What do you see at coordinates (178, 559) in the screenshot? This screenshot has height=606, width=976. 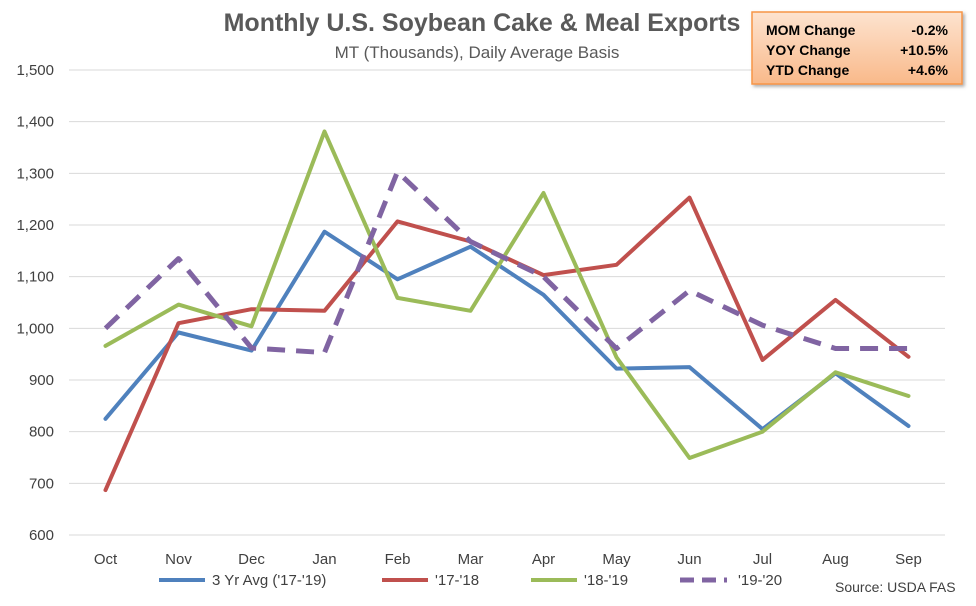 I see `x-tick-label: Nov` at bounding box center [178, 559].